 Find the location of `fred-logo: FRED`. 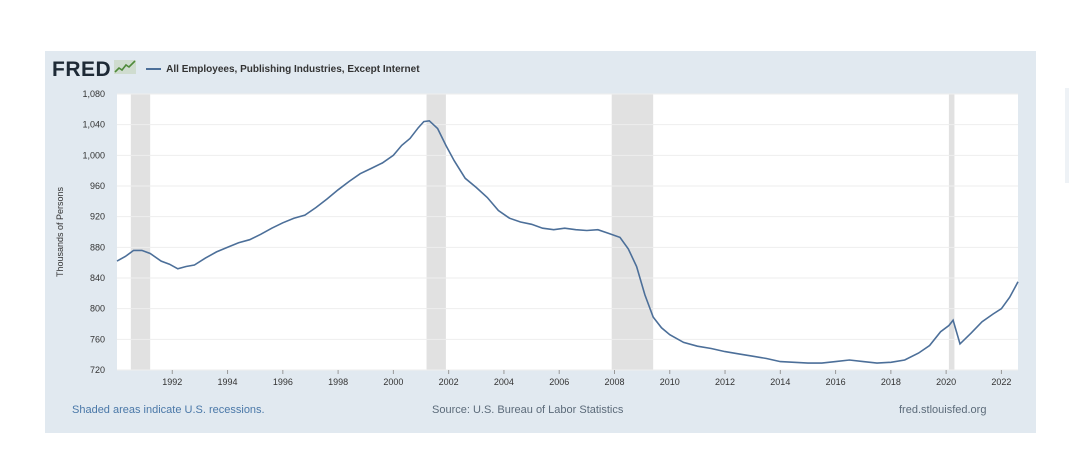

fred-logo: FRED is located at coordinates (82, 69).